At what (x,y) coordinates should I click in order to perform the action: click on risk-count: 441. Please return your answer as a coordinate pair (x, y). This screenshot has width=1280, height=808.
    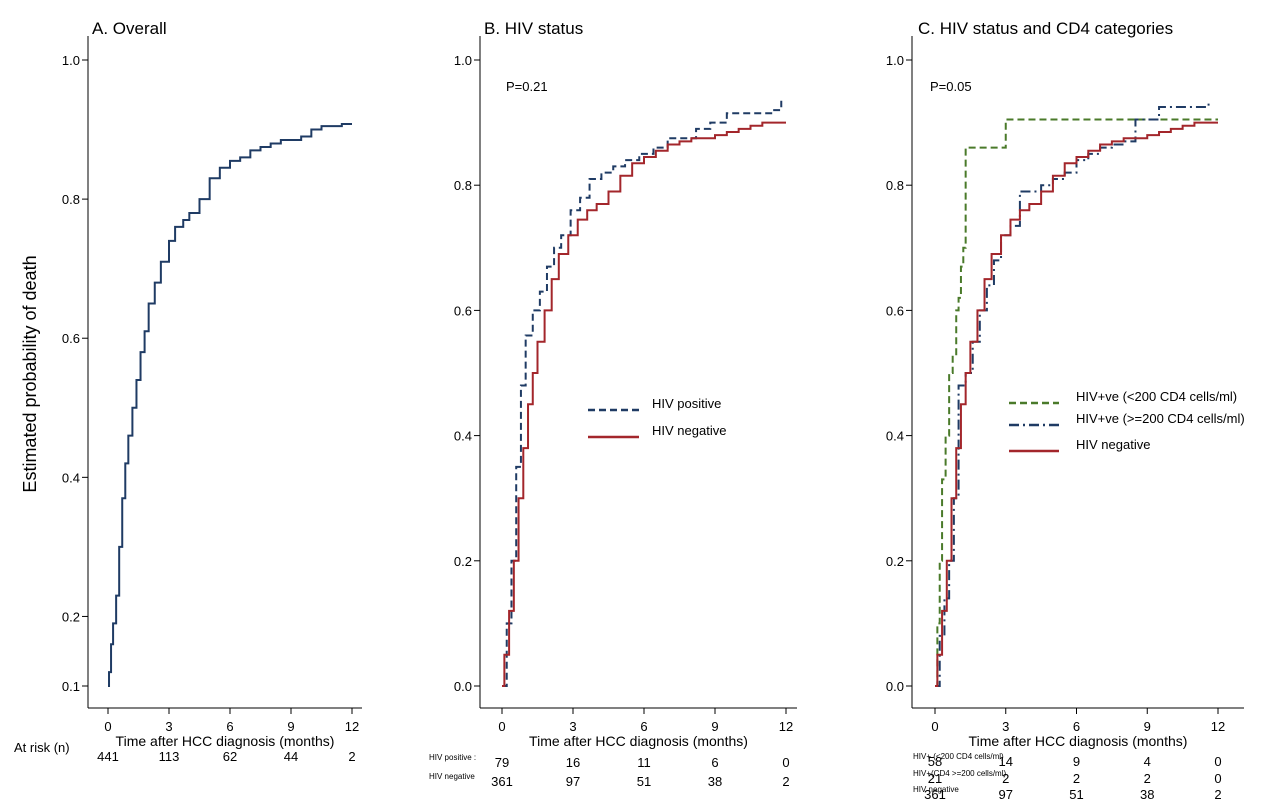
    Looking at the image, I should click on (108, 756).